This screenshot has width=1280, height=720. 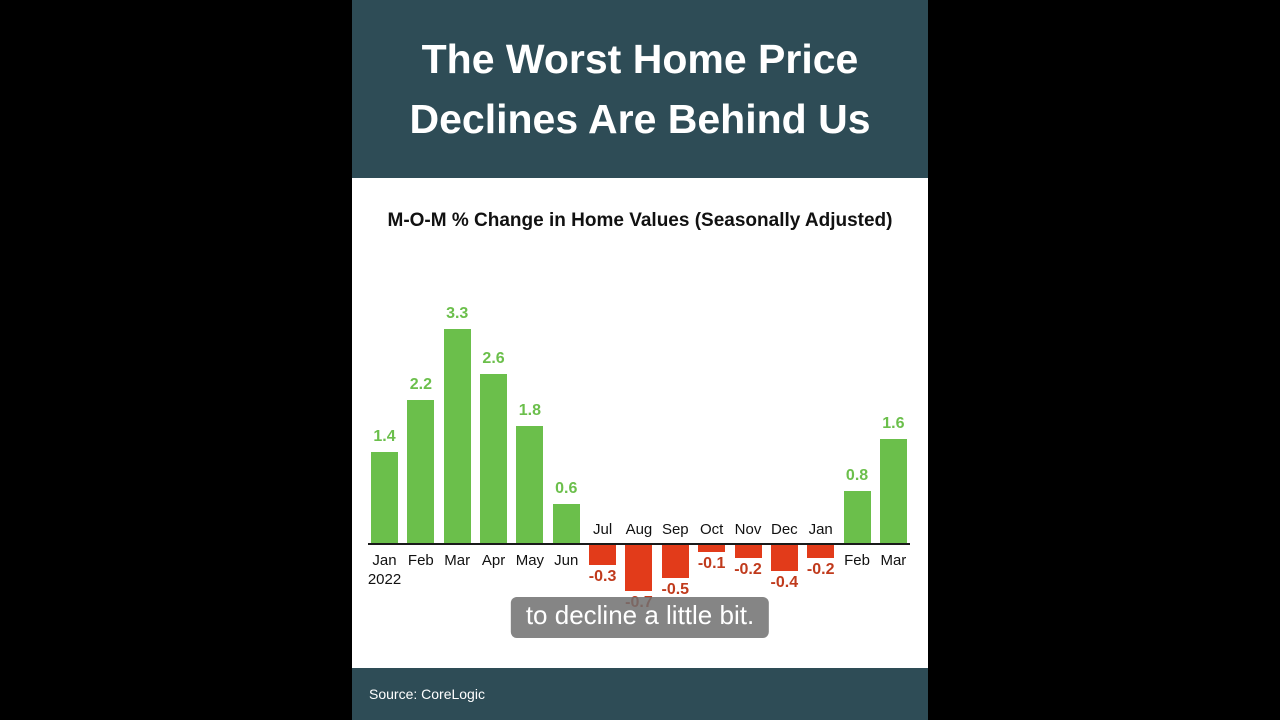 I want to click on source-label: Source: CoreLogic, so click(x=427, y=694).